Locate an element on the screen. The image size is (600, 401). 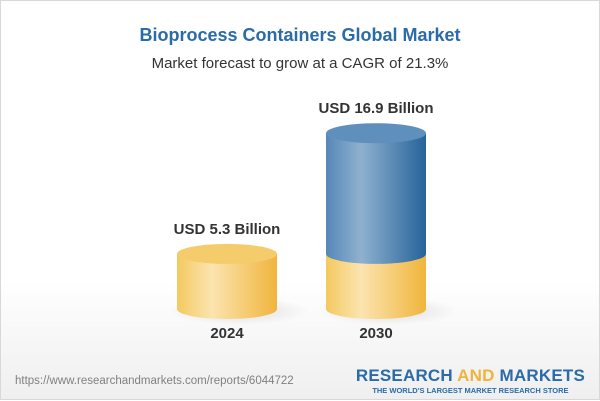
category-label-2030: 2030 is located at coordinates (375, 333).